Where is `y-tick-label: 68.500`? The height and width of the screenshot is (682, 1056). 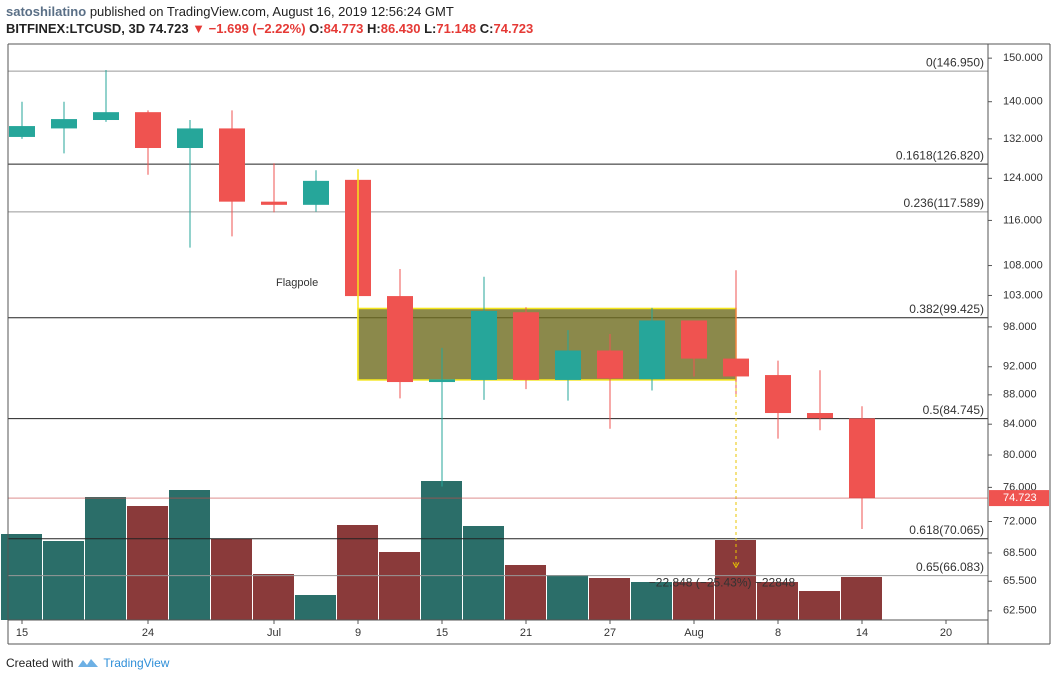
y-tick-label: 68.500 is located at coordinates (1020, 553).